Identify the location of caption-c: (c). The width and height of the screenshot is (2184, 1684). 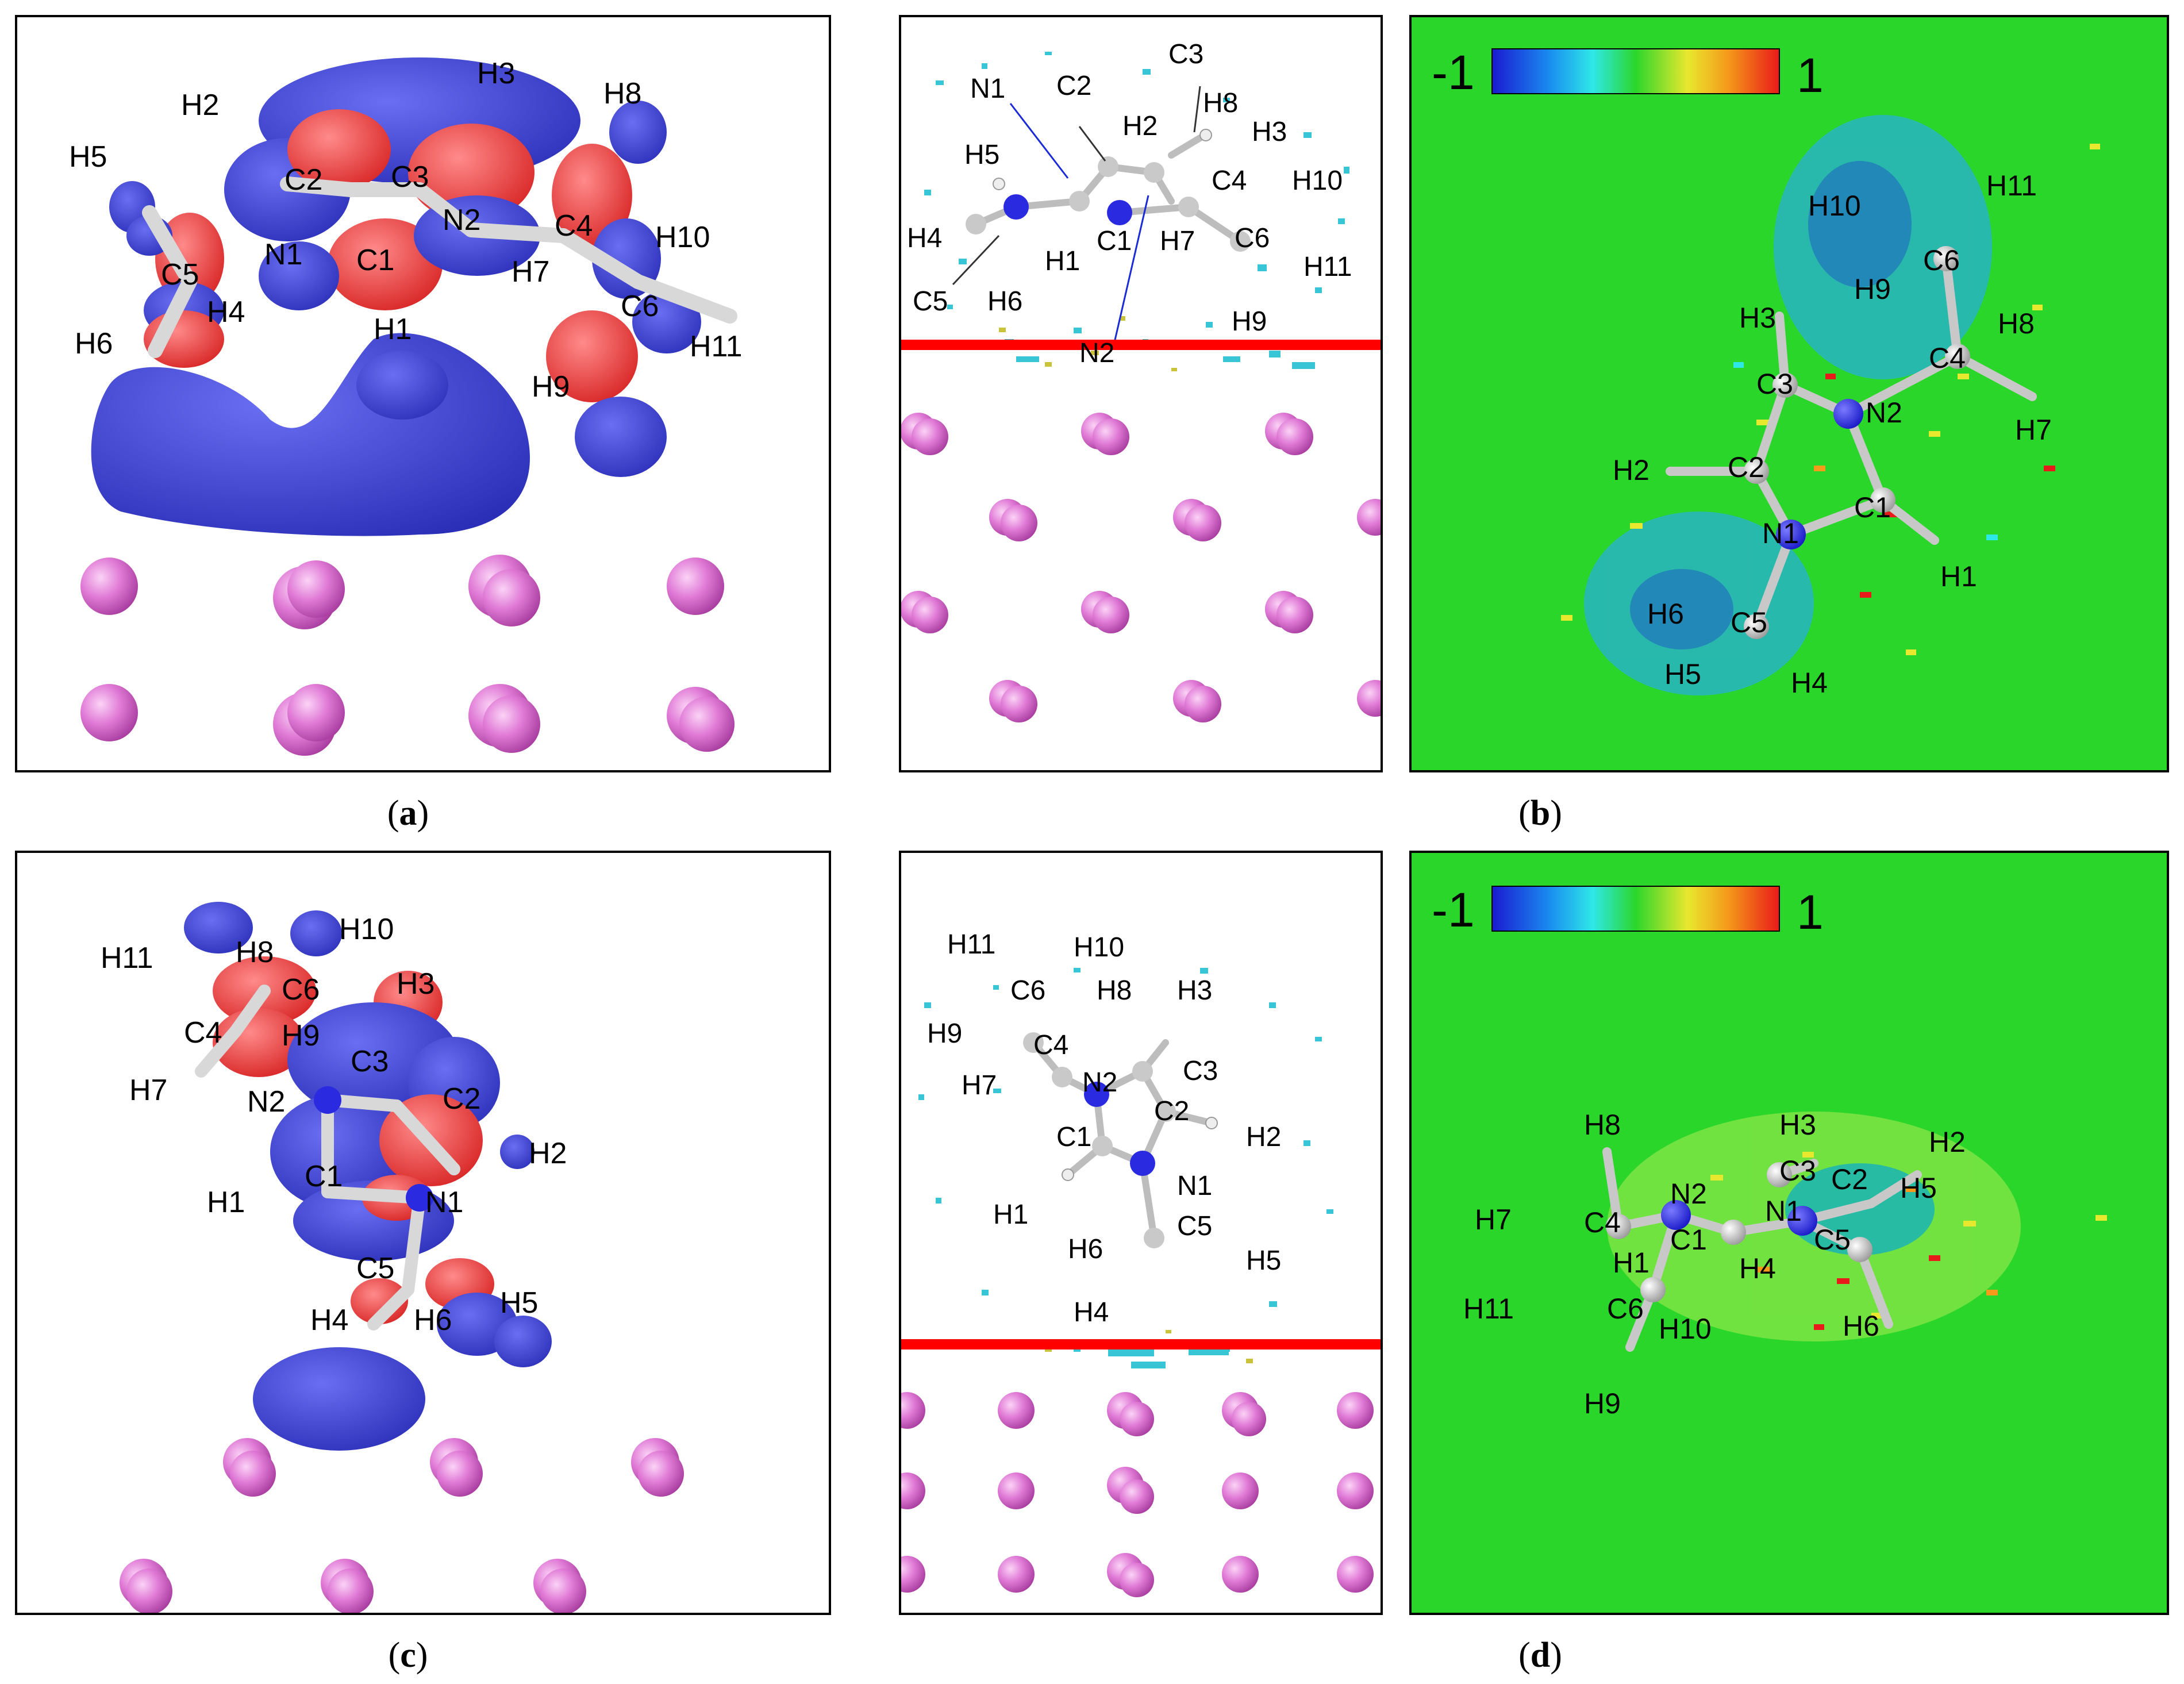
(408, 1655).